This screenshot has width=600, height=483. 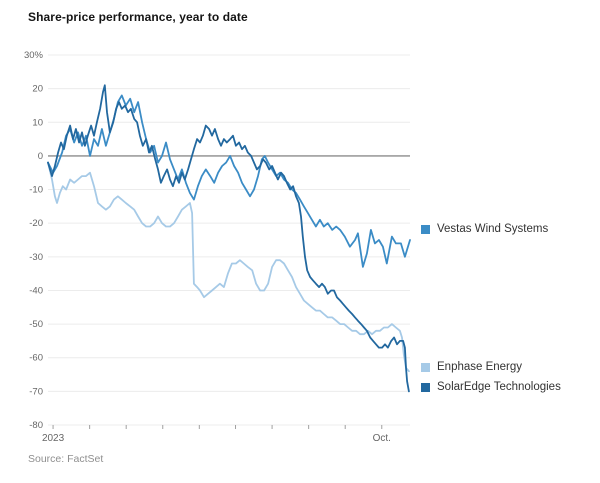 I want to click on legend-vestas: Vestas Wind Systems, so click(x=484, y=229).